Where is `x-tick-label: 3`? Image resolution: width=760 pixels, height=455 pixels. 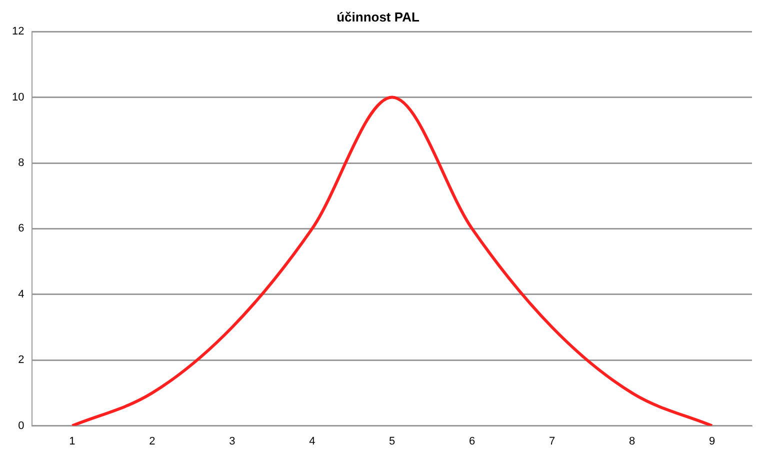
x-tick-label: 3 is located at coordinates (232, 441).